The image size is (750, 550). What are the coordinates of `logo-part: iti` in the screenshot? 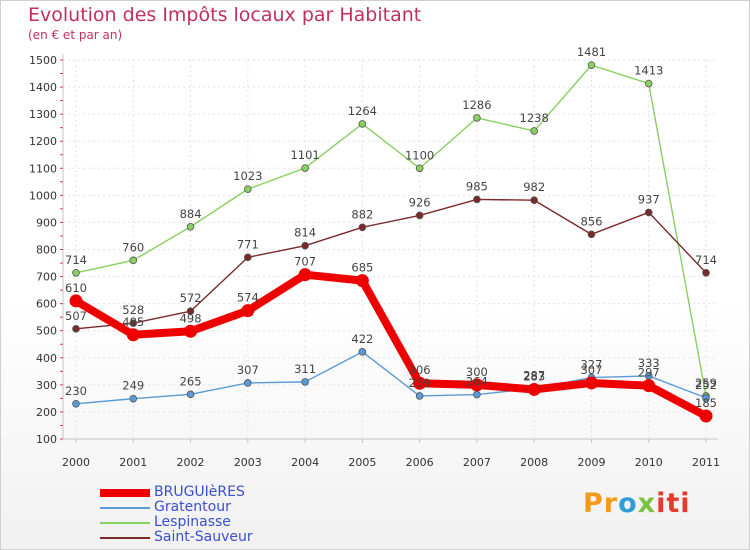 It's located at (673, 503).